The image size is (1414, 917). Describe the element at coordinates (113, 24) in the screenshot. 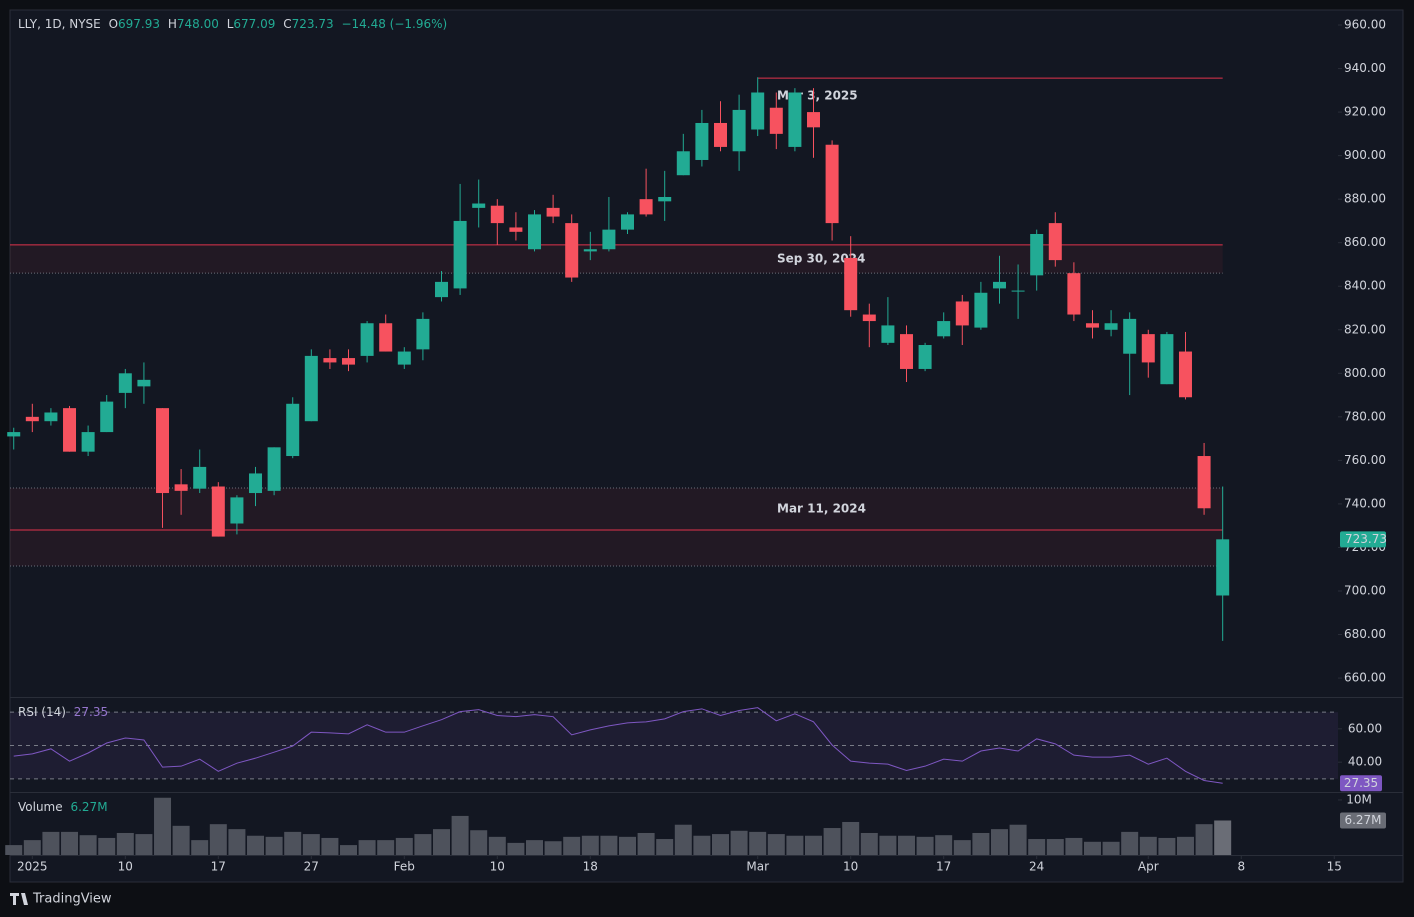

I see `field-key: O` at that location.